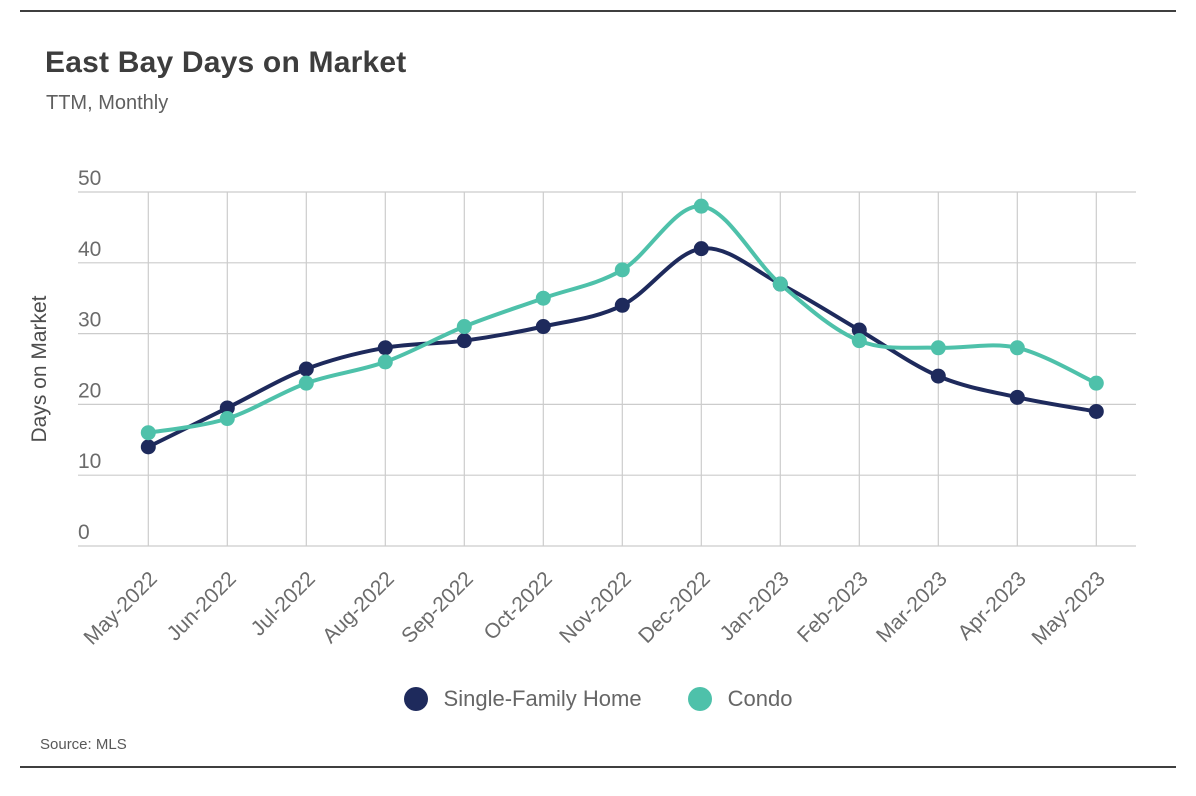  Describe the element at coordinates (358, 607) in the screenshot. I see `x-tick-label: Aug-2022` at that location.